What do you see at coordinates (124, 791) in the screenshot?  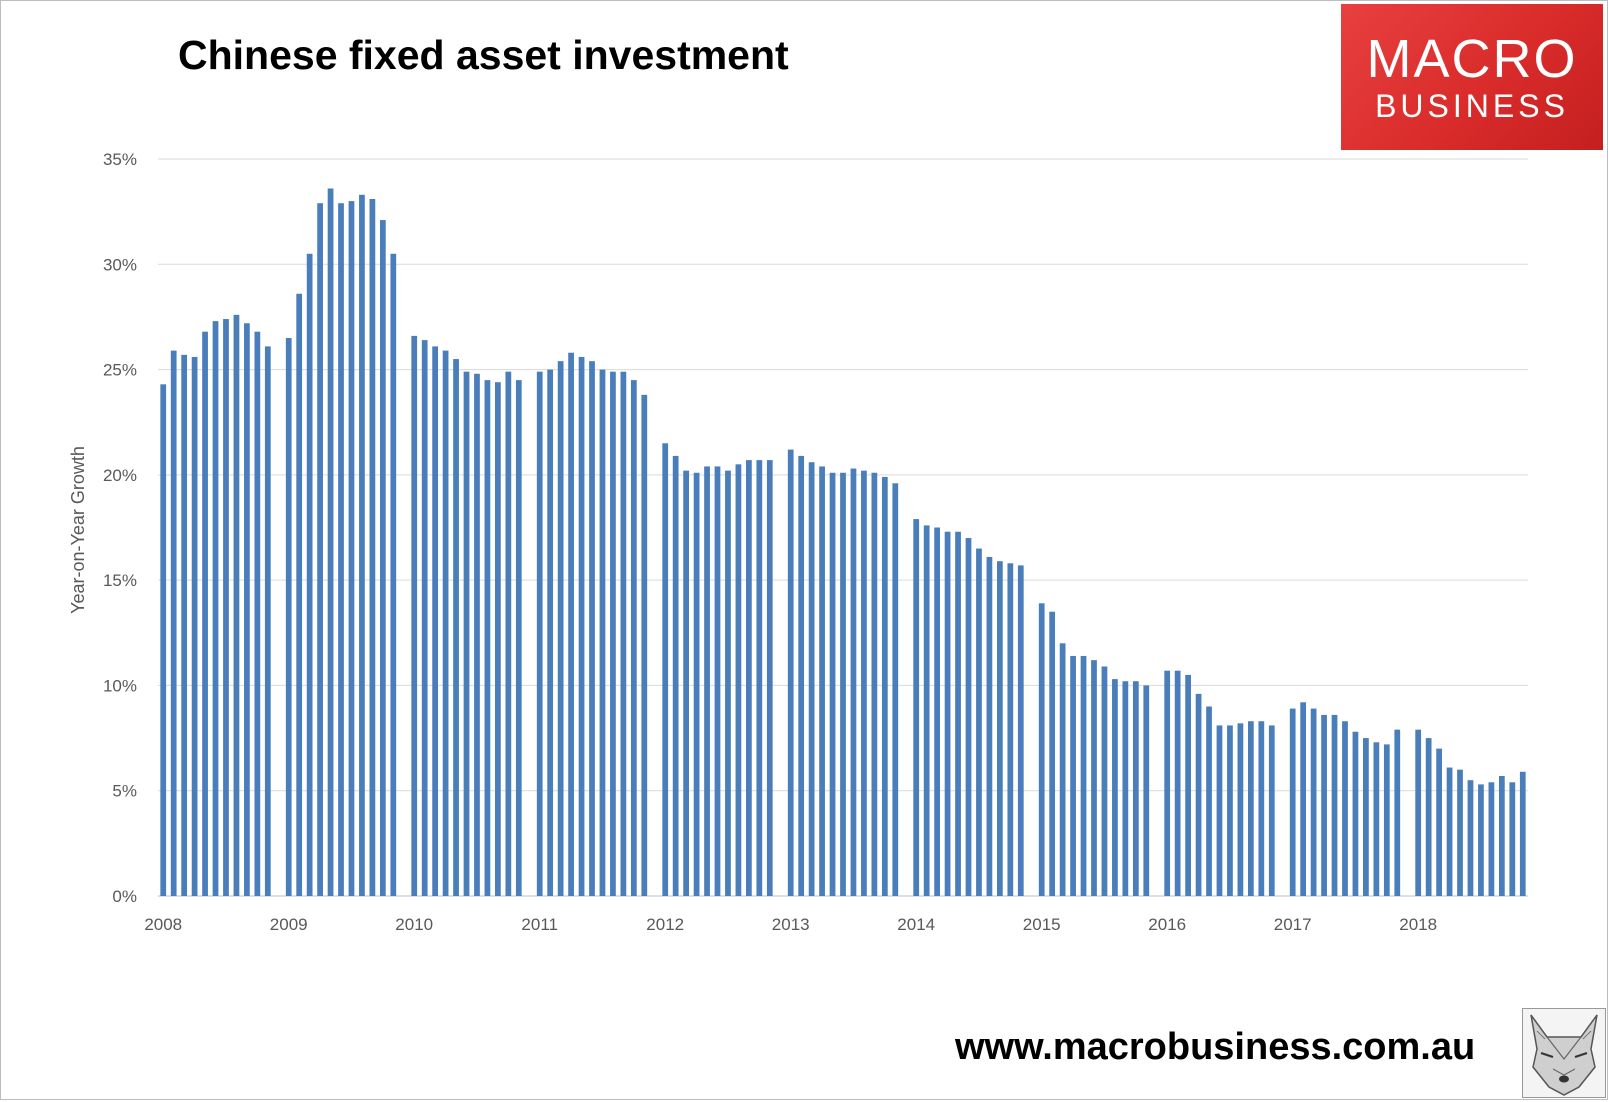 I see `y-tick-label: 5%` at bounding box center [124, 791].